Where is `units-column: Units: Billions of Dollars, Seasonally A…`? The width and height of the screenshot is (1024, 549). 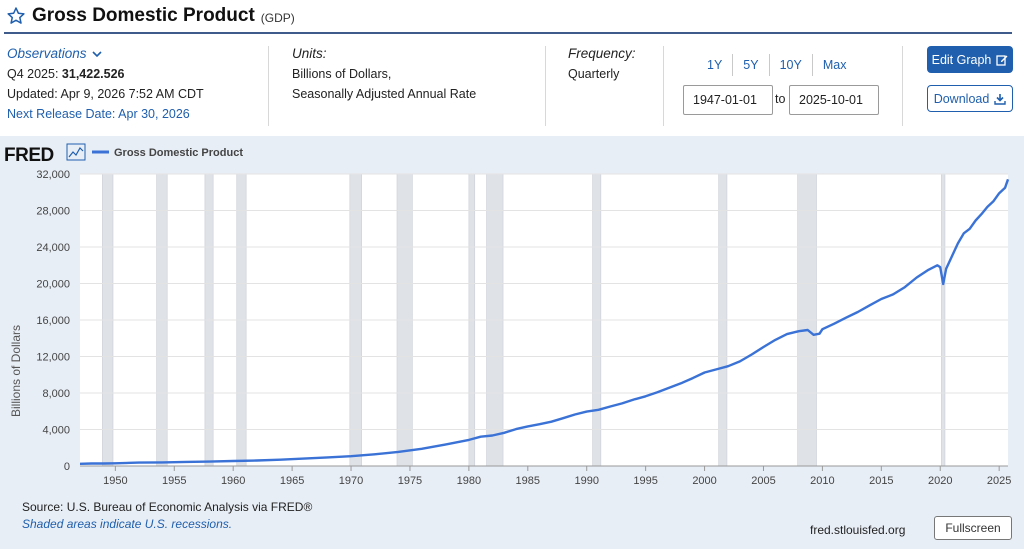
units-column: Units: Billions of Dollars, Seasonally A… is located at coordinates (384, 74).